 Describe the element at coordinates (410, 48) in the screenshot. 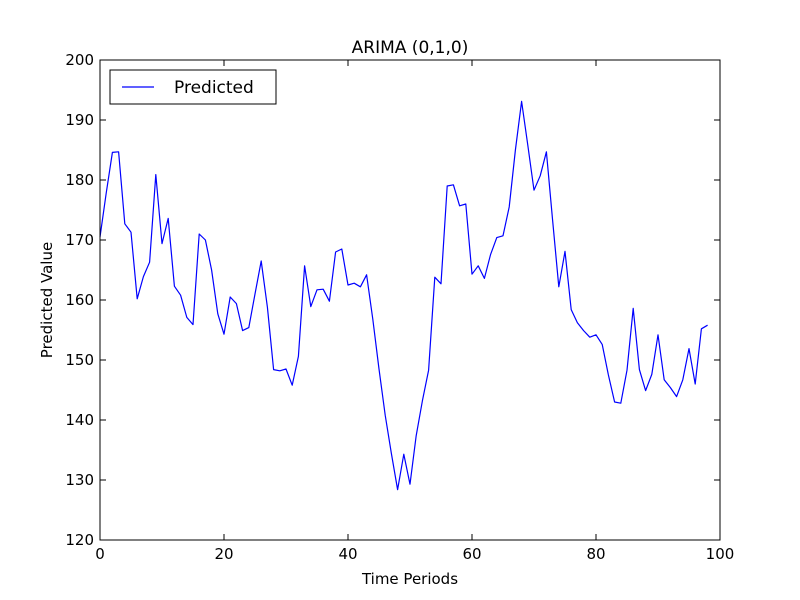

I see `chart-title: ARIMA (0,1,0)` at that location.